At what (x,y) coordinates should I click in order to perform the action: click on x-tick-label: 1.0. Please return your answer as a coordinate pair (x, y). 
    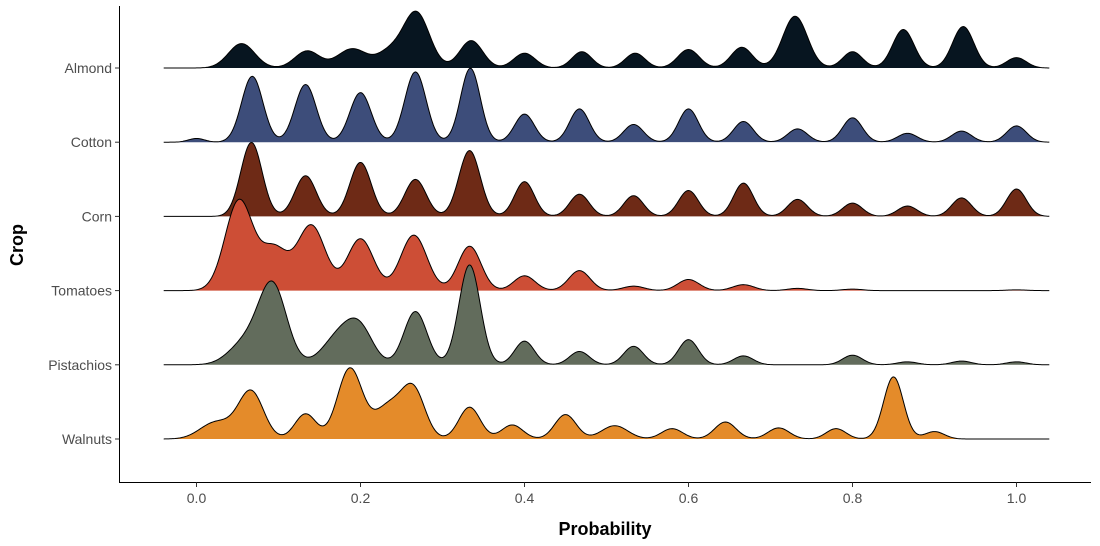
    Looking at the image, I should click on (1017, 498).